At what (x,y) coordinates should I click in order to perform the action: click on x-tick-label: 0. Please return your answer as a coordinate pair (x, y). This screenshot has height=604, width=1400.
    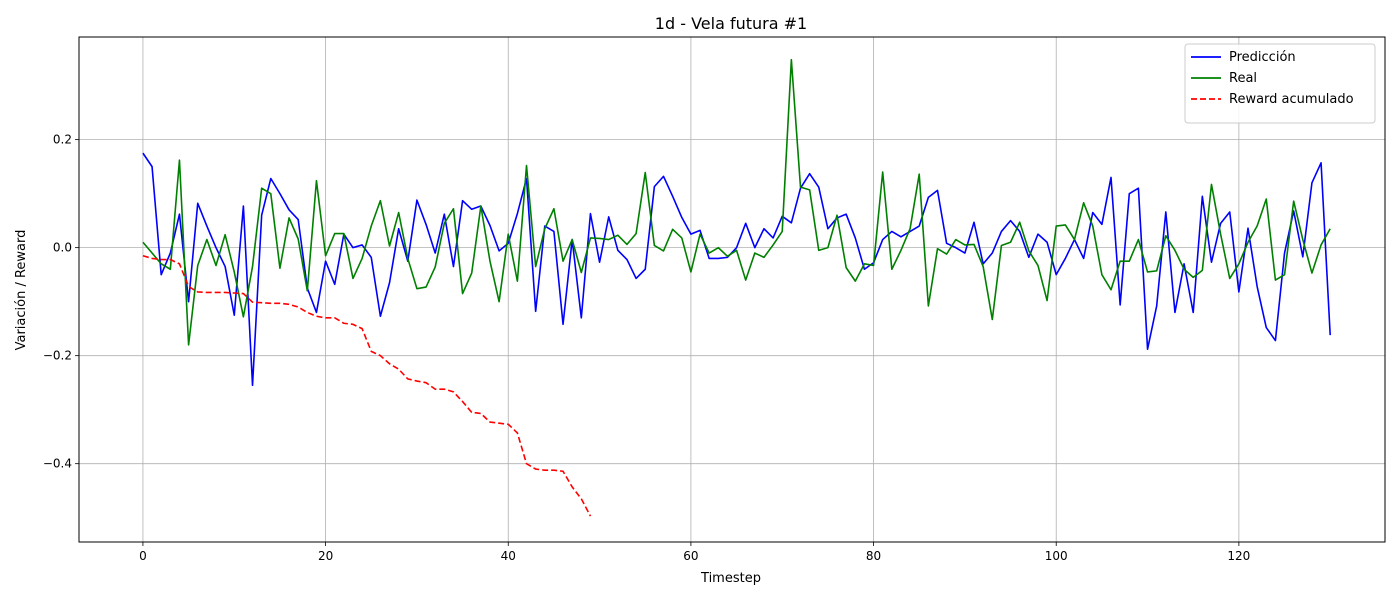
    Looking at the image, I should click on (143, 556).